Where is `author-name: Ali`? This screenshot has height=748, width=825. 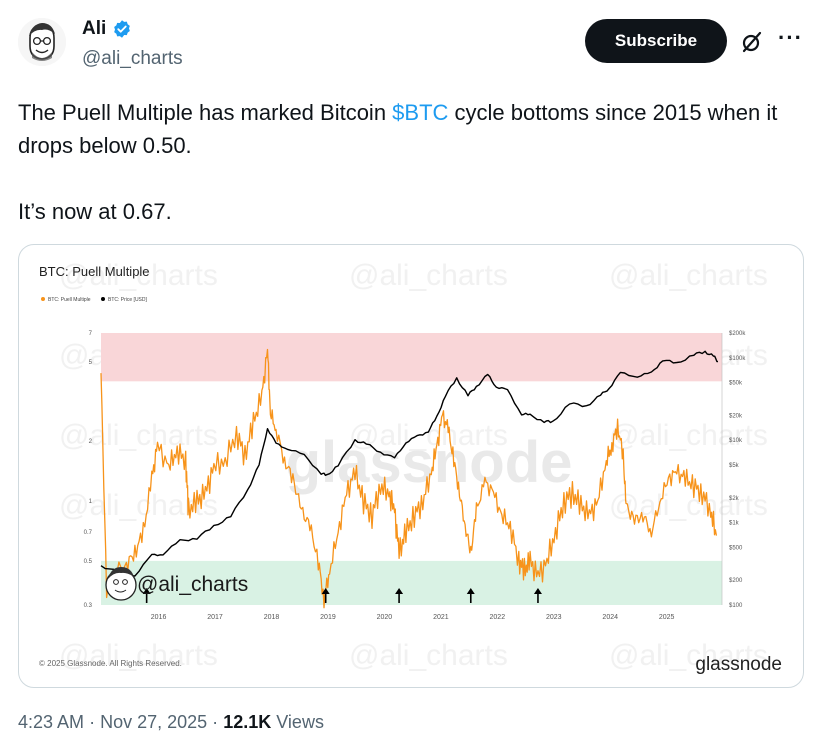 author-name: Ali is located at coordinates (94, 28).